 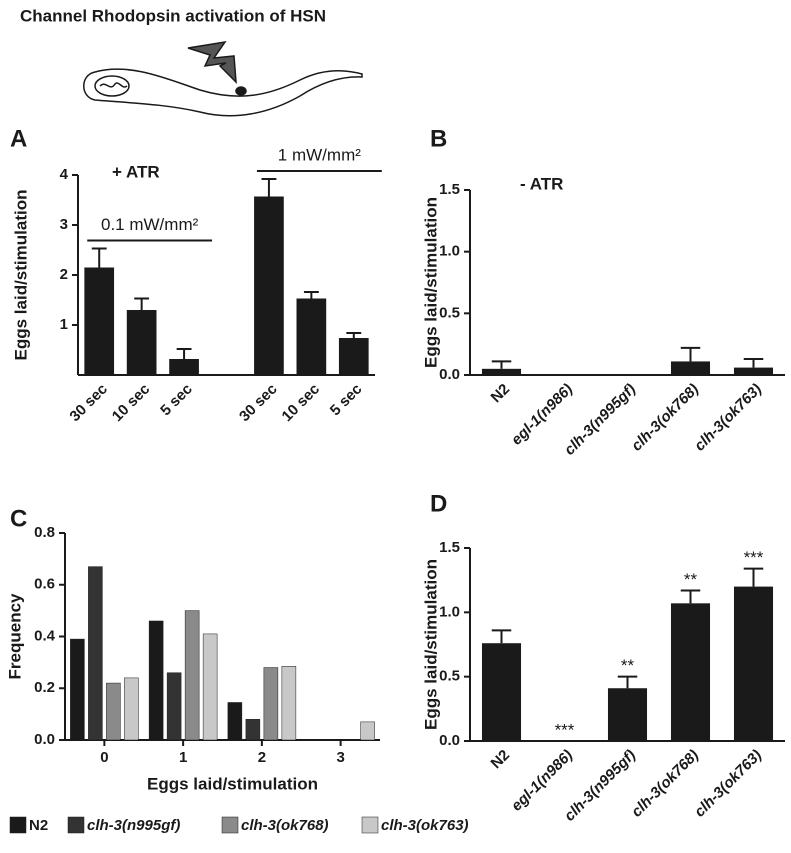 What do you see at coordinates (232, 783) in the screenshot?
I see `x-axis-title: Eggs laid/stimulation` at bounding box center [232, 783].